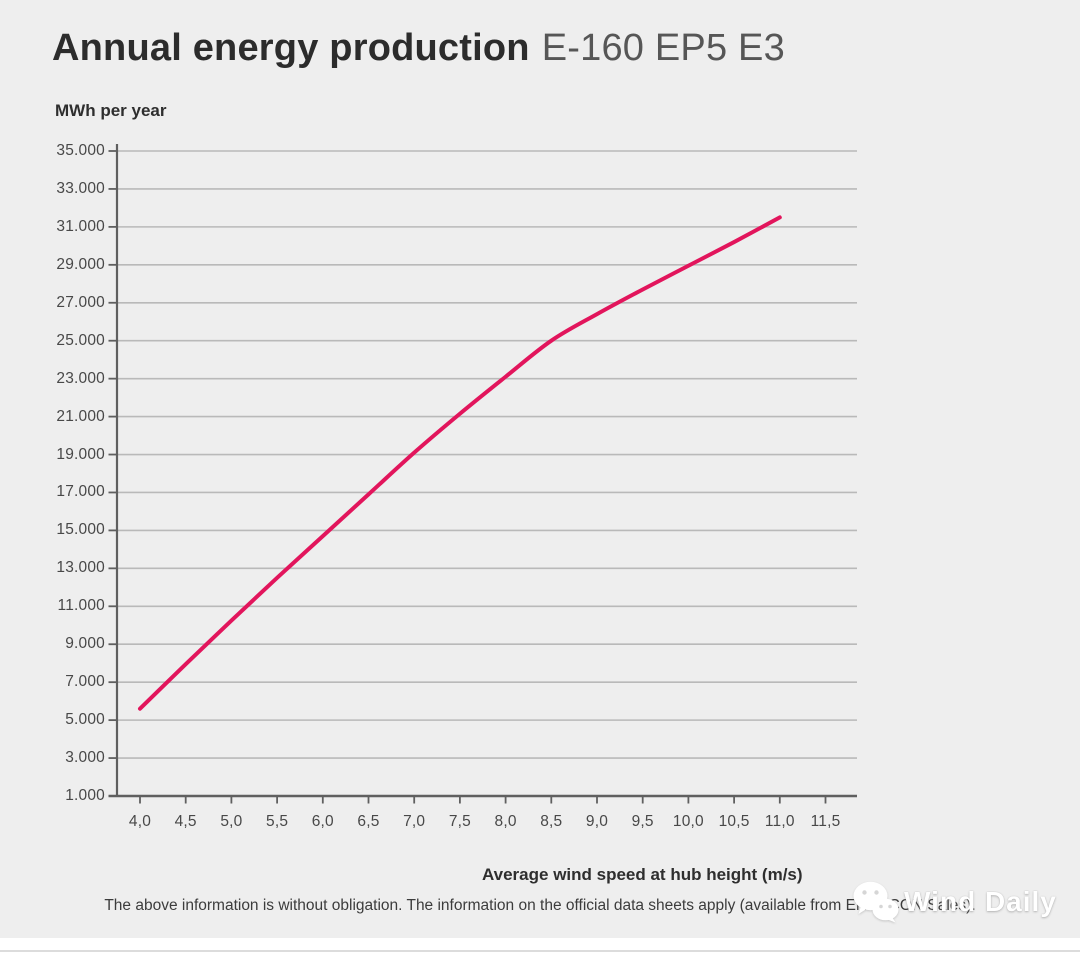  Describe the element at coordinates (80, 378) in the screenshot. I see `y-tick-label: 23.000` at that location.